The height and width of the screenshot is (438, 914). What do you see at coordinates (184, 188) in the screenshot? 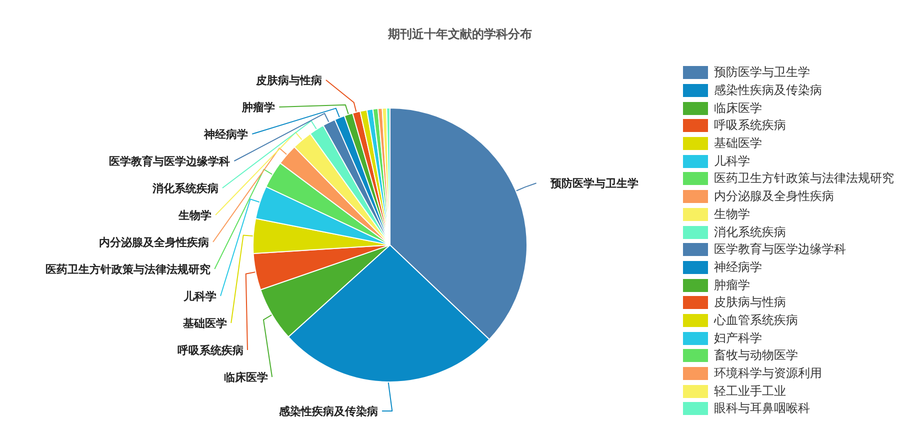
I see `slice-label: 消化系统疾病` at bounding box center [184, 188].